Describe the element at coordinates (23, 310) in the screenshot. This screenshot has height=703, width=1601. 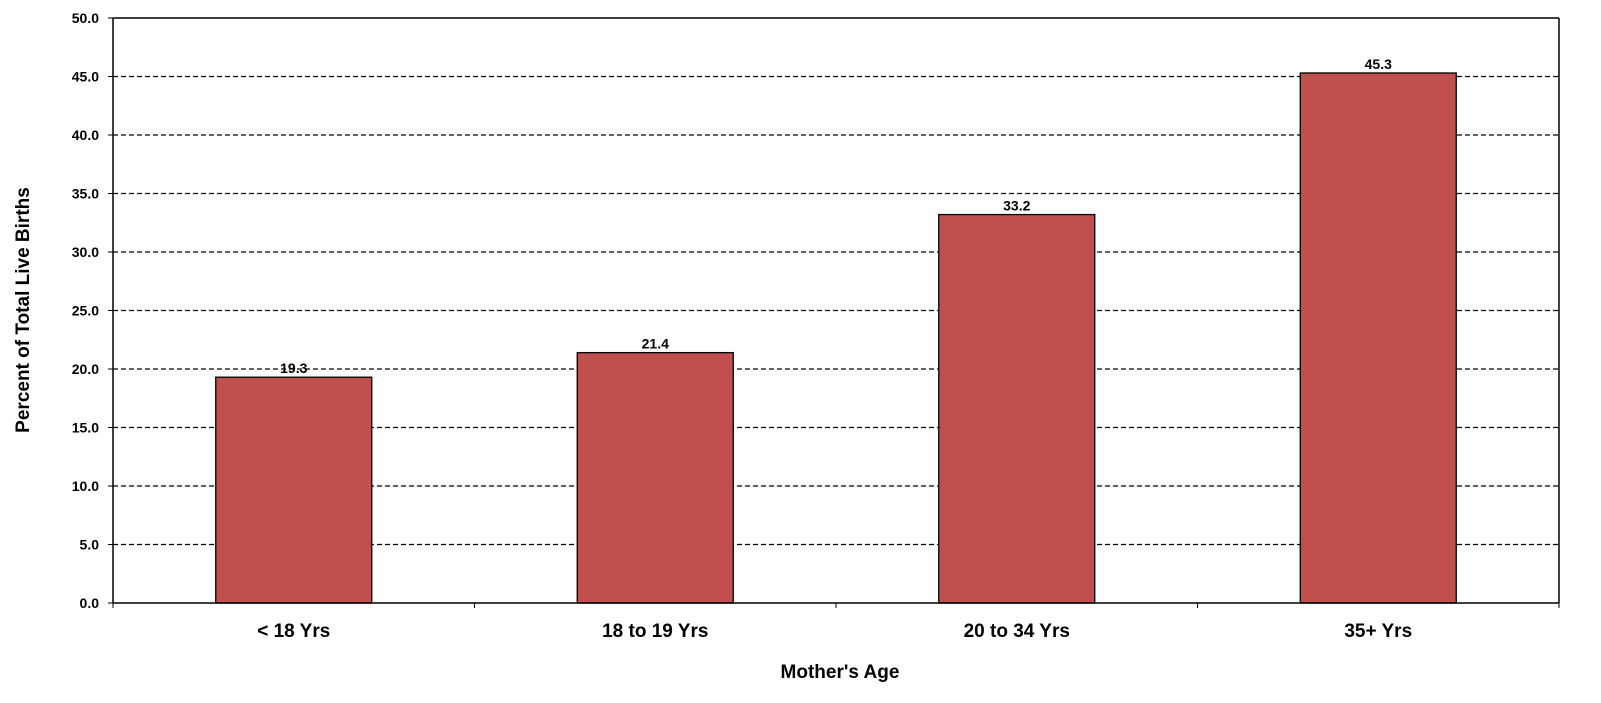
I see `y-axis-title: Percent of Total Live Births` at that location.